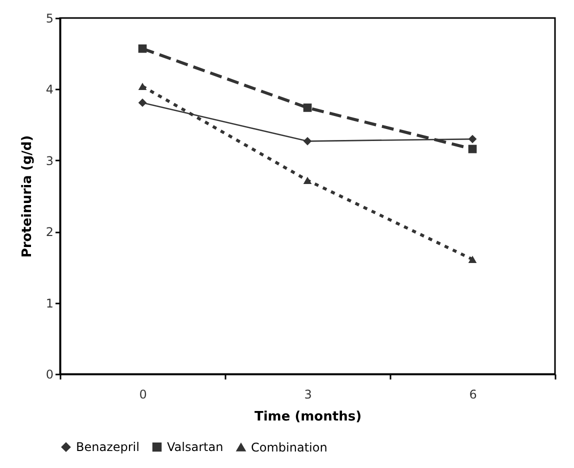  I want to click on y-axis-title: Proteinuria (g/d), so click(27, 196).